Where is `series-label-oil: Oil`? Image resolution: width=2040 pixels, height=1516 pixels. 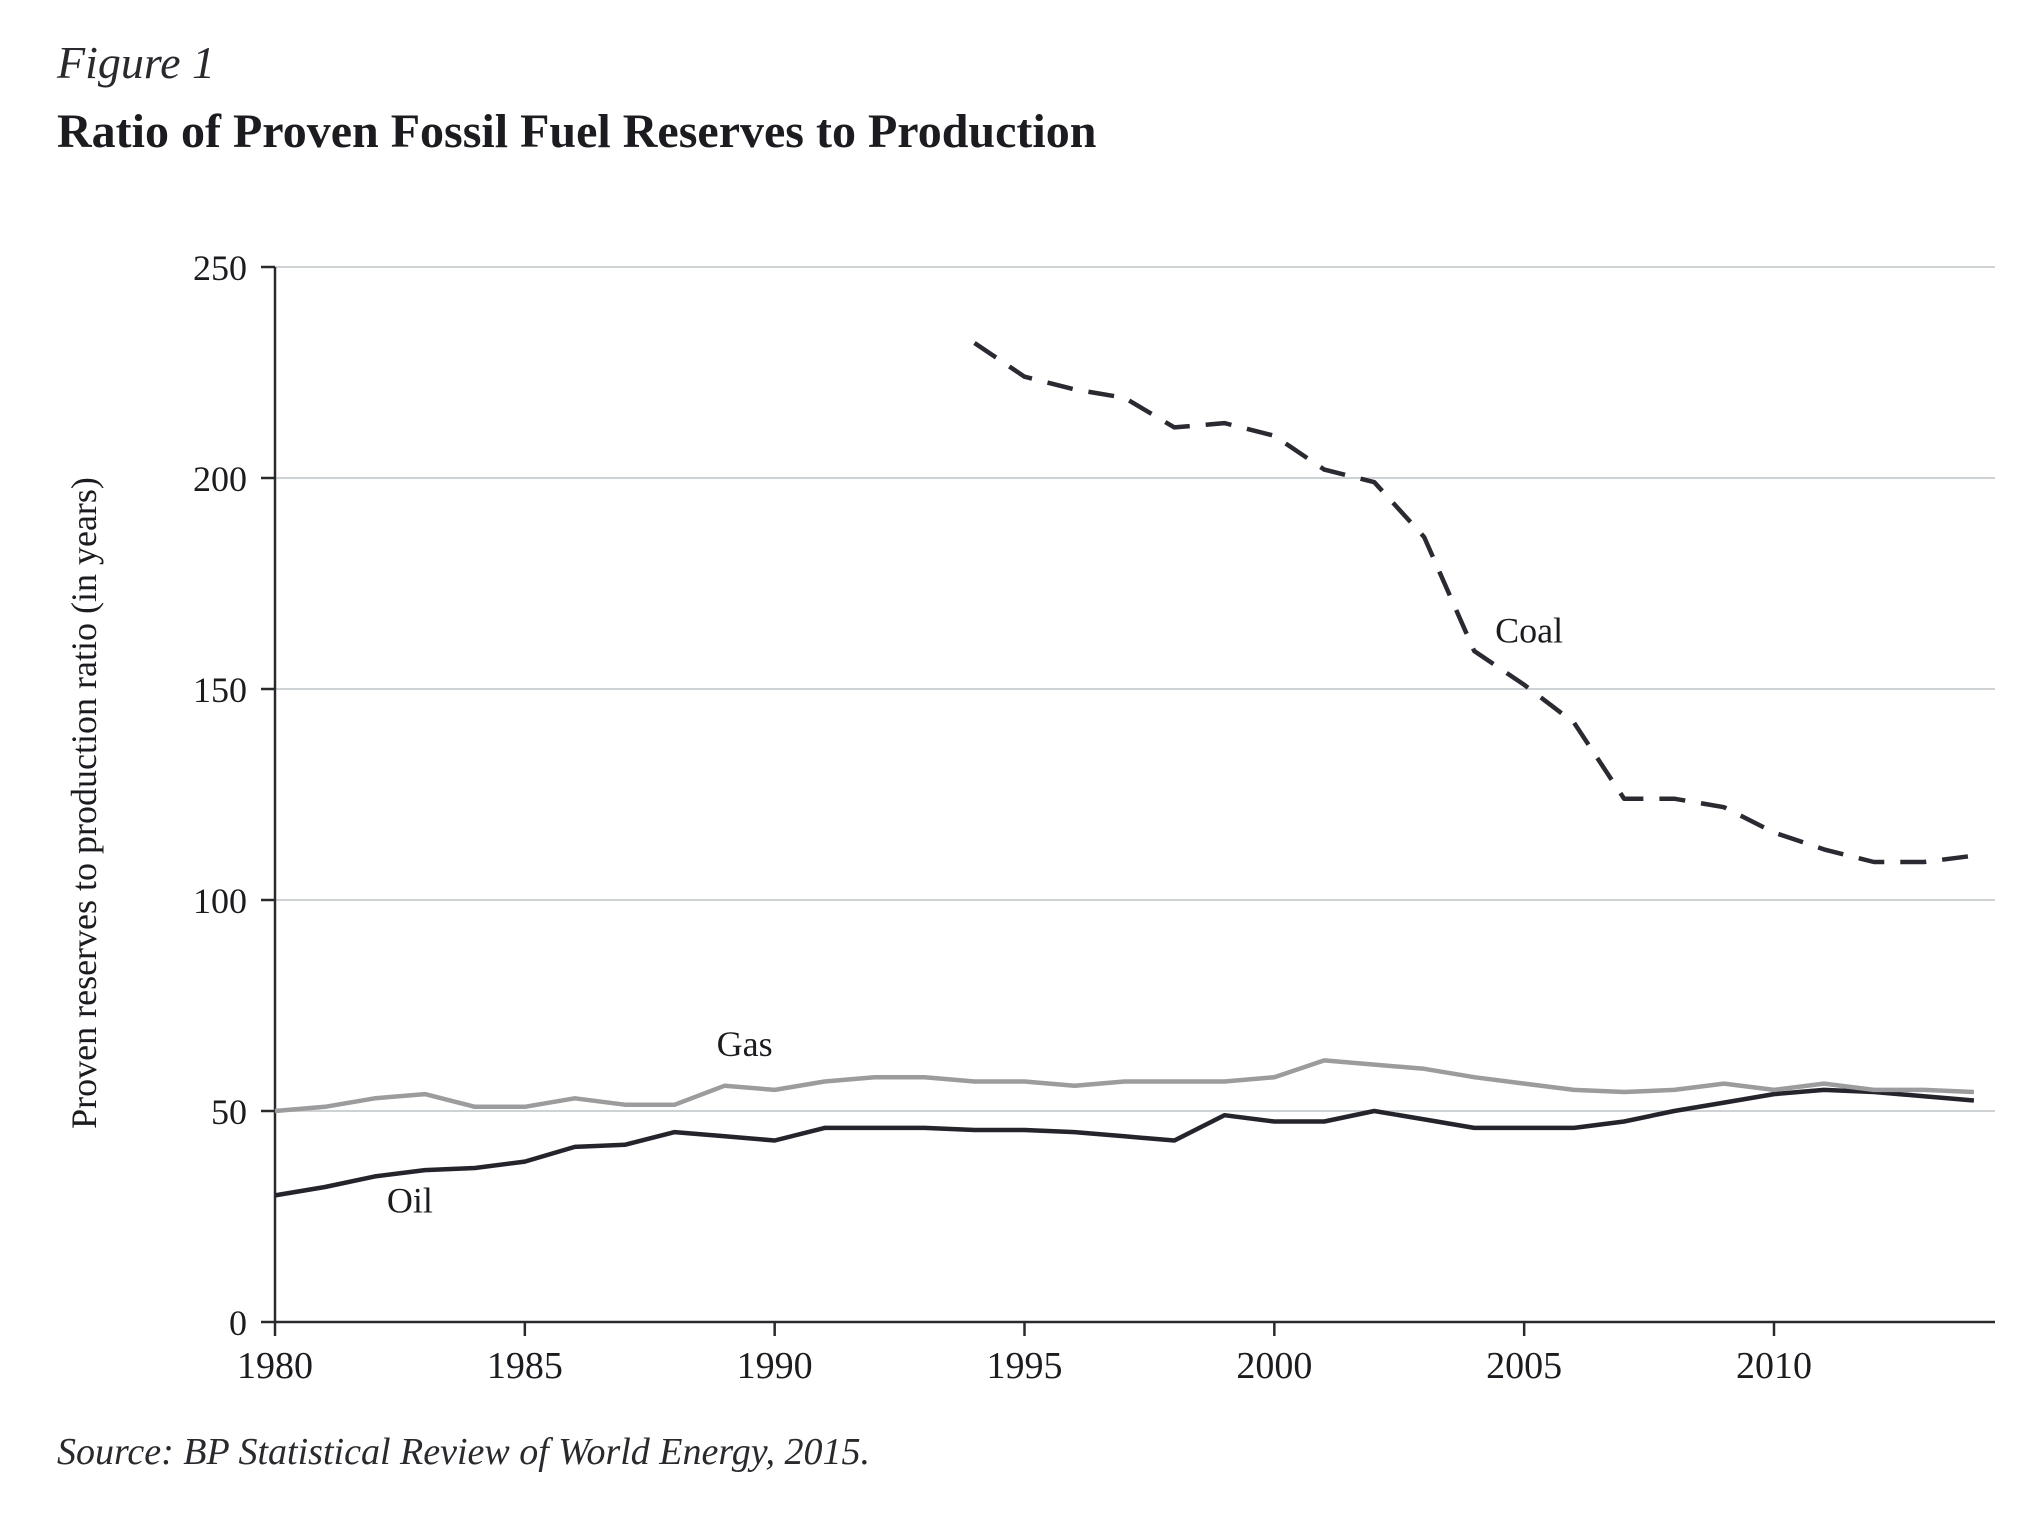 series-label-oil: Oil is located at coordinates (410, 1200).